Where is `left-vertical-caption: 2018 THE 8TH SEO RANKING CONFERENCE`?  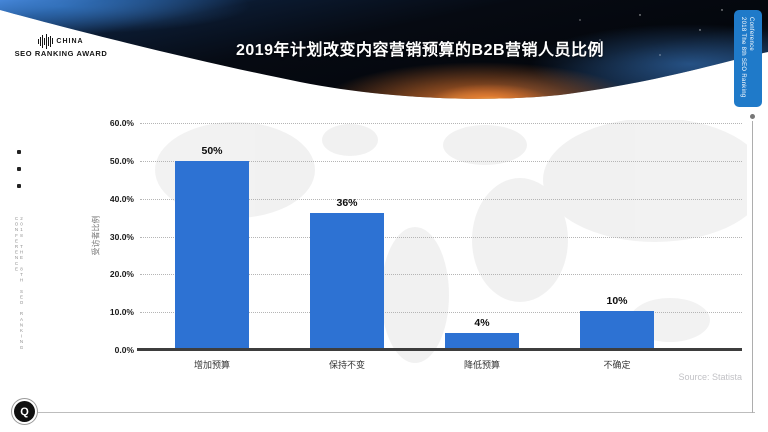
left-vertical-caption: 2018 THE 8TH SEO RANKING CONFERENCE is located at coordinates (19, 283).